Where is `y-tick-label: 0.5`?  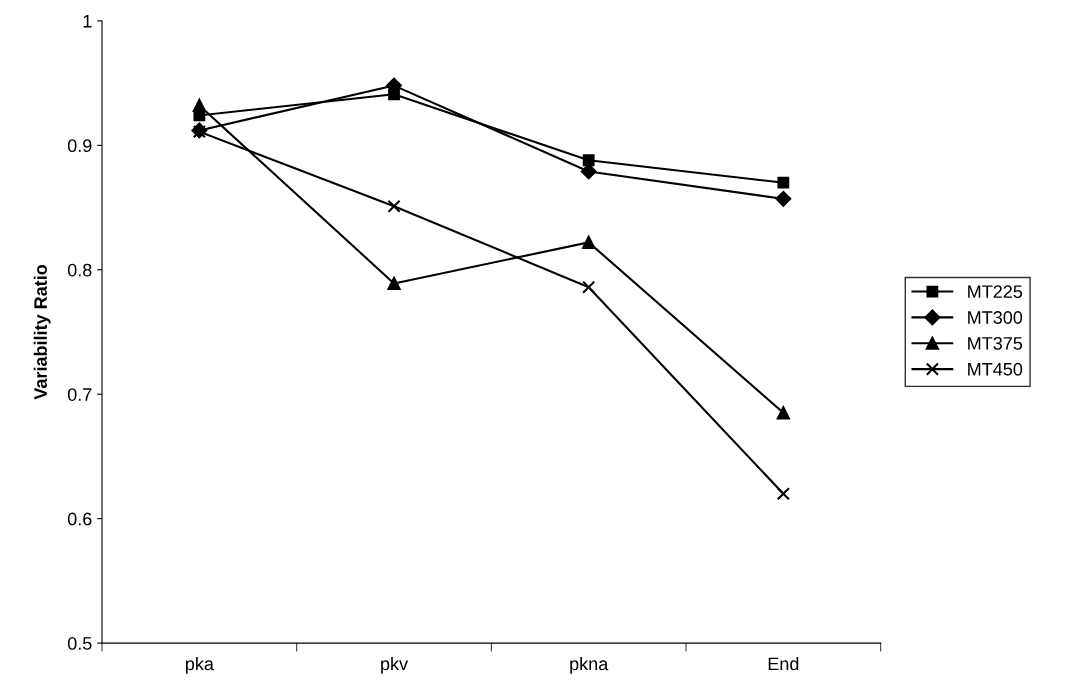 y-tick-label: 0.5 is located at coordinates (79, 643).